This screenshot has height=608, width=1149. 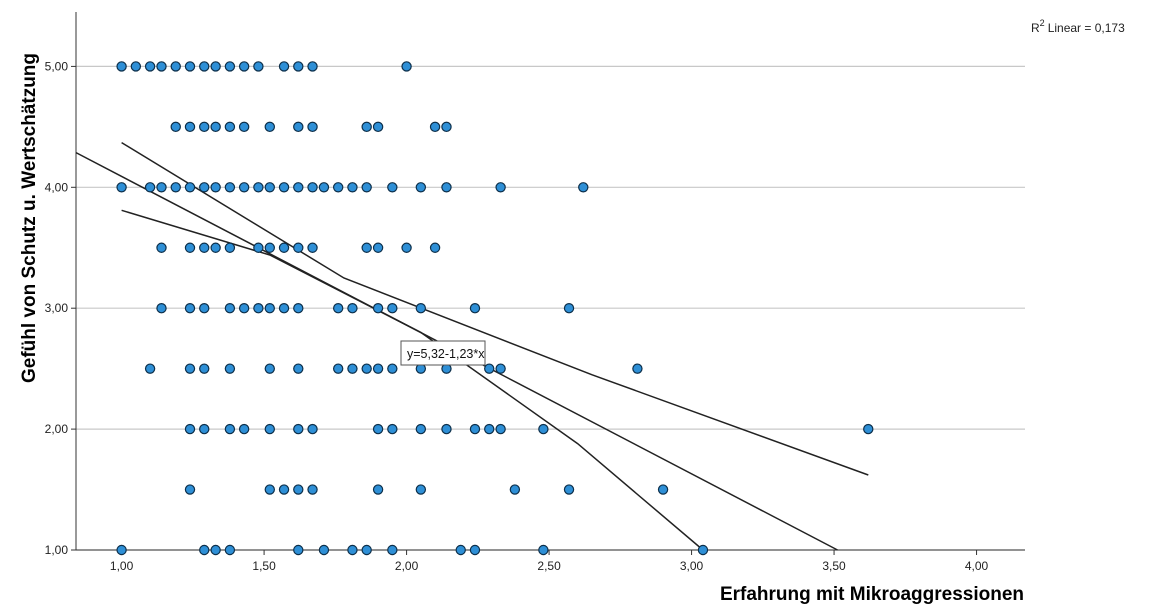 I want to click on y-tick-label: 5,00, so click(x=57, y=66).